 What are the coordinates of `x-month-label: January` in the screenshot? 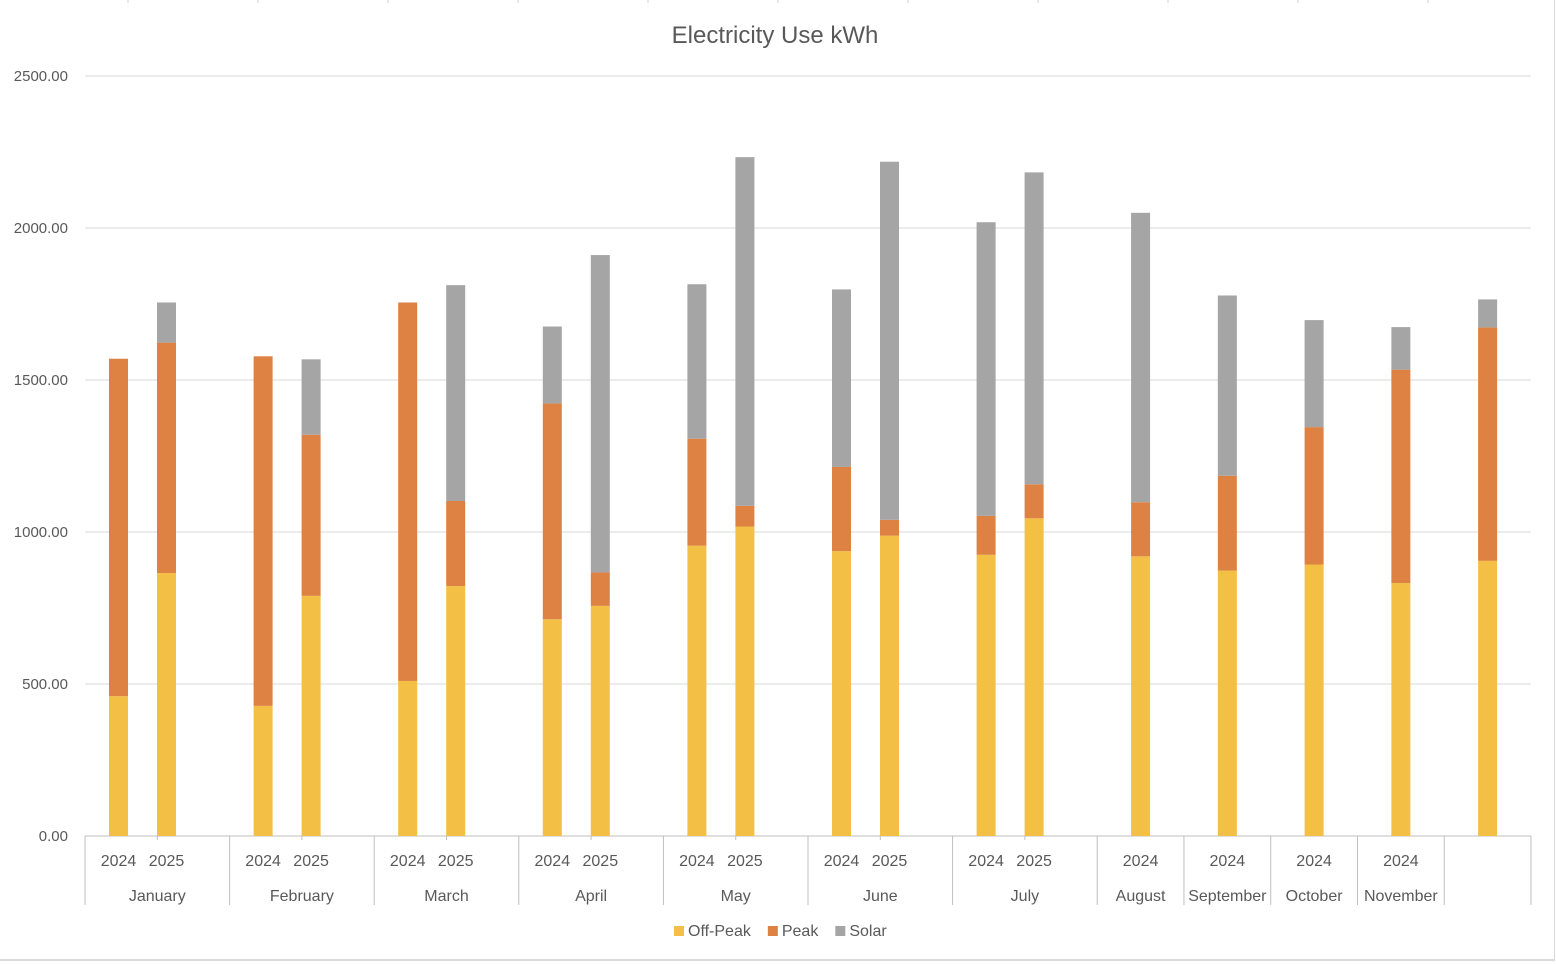 It's located at (157, 896).